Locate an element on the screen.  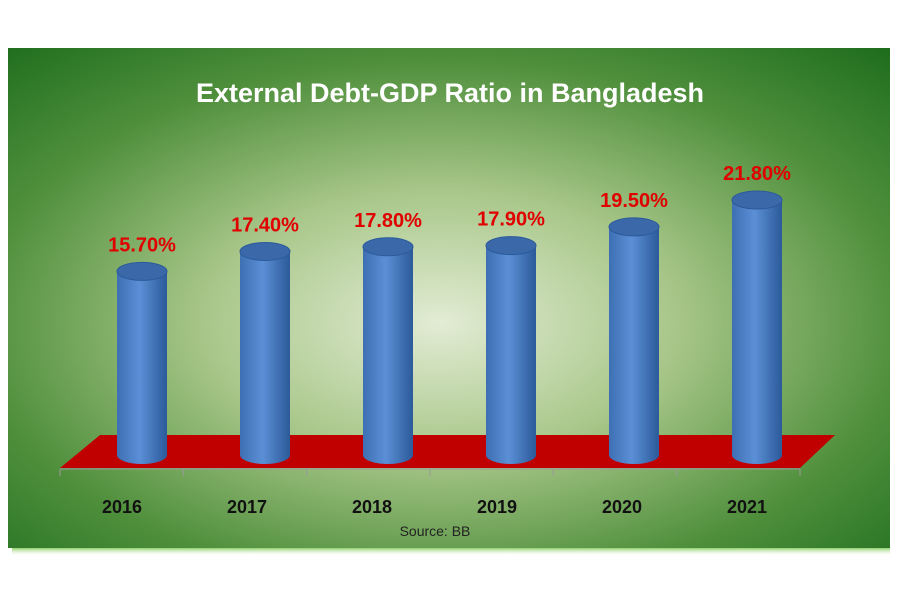
bar-2020 is located at coordinates (634, 340).